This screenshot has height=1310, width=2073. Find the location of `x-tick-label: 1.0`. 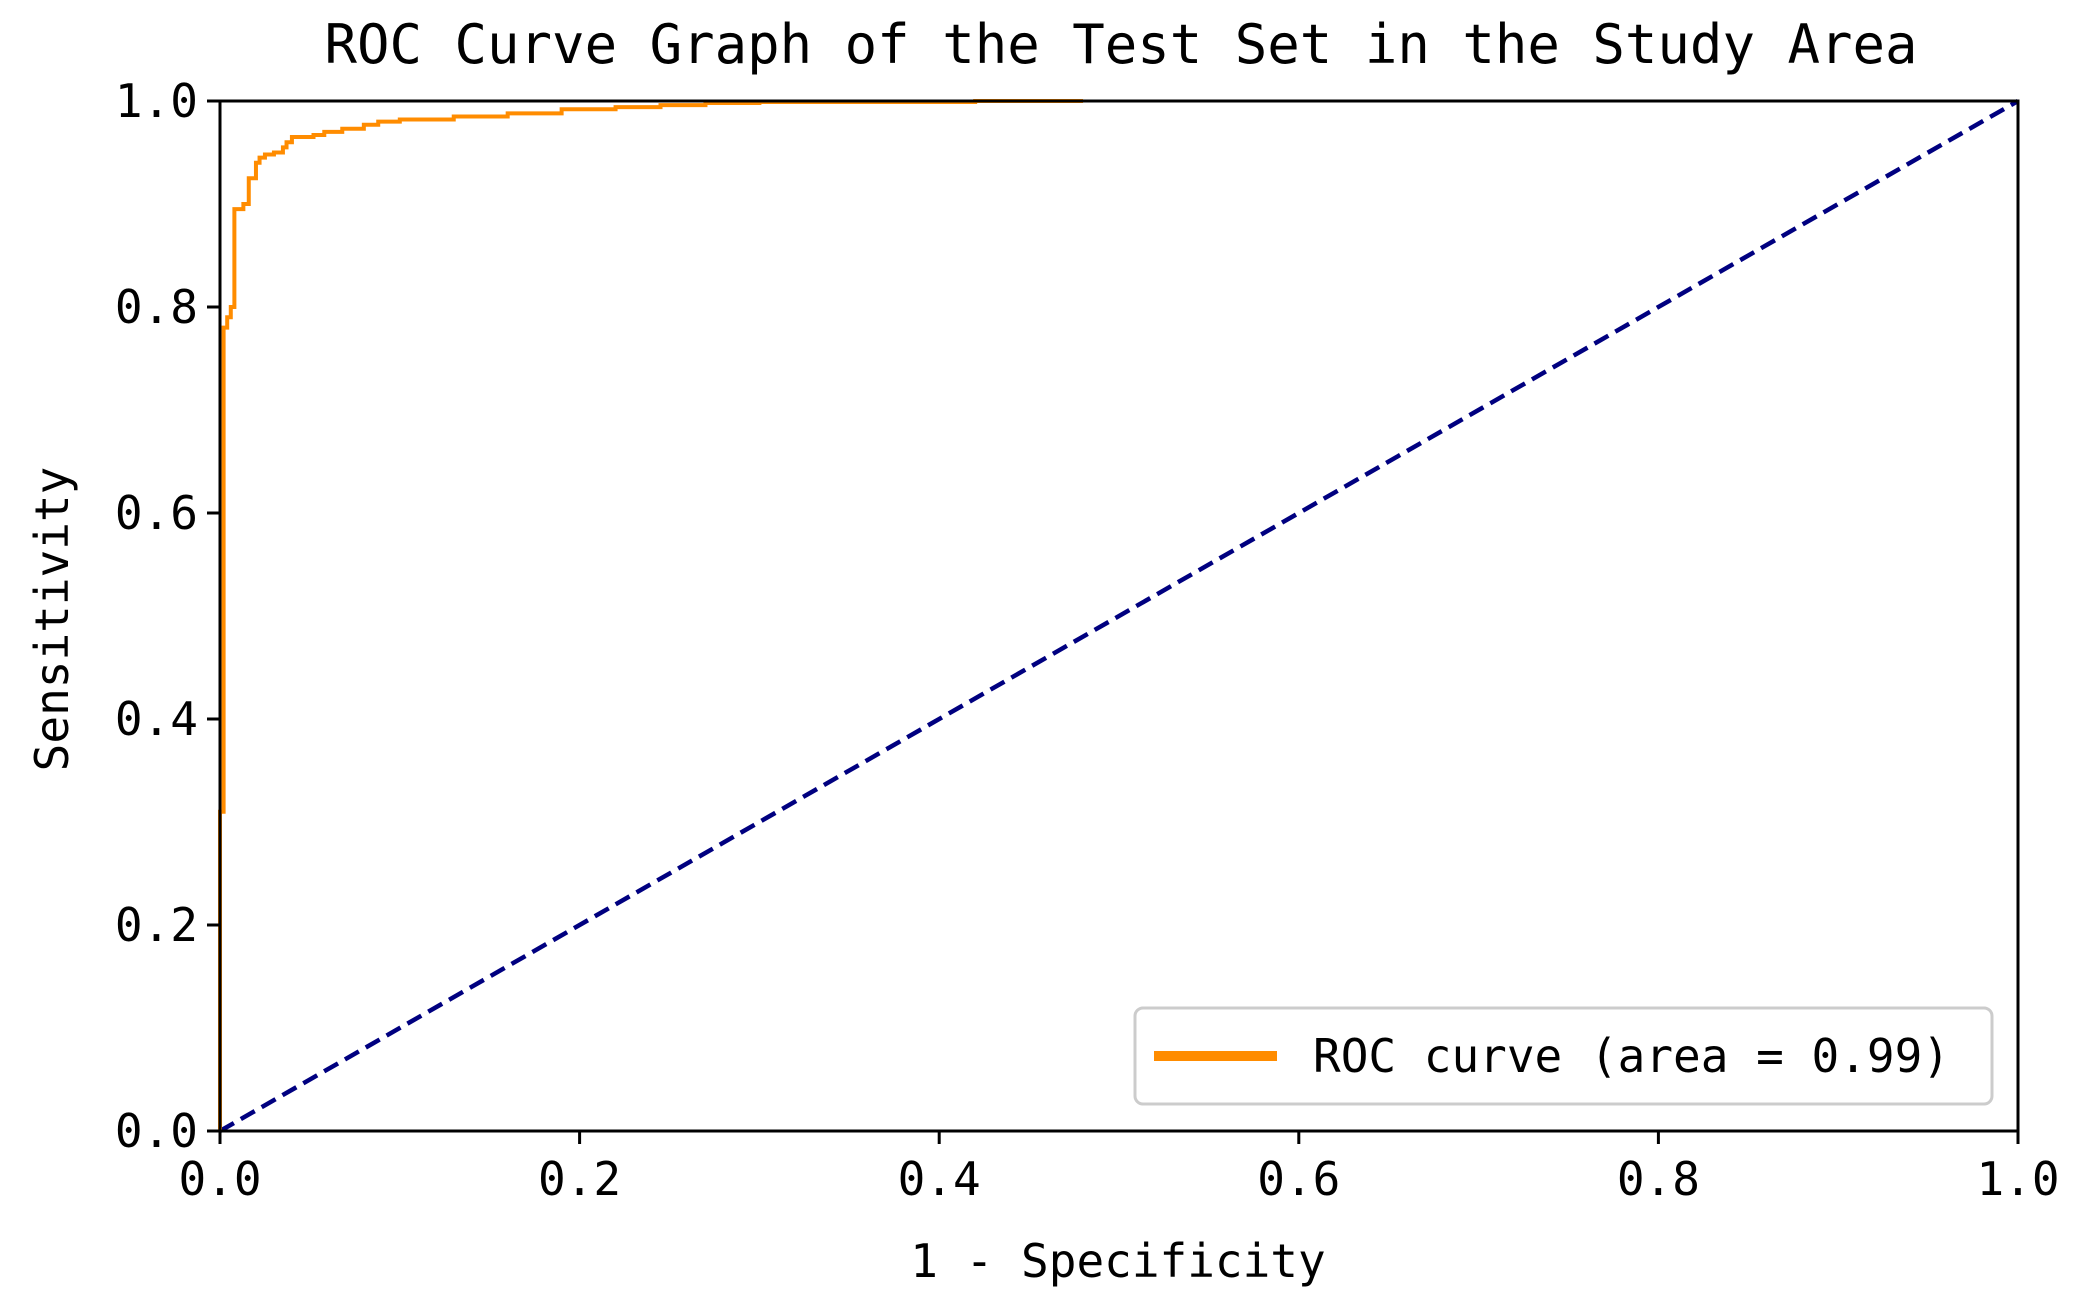

x-tick-label: 1.0 is located at coordinates (2017, 1179).